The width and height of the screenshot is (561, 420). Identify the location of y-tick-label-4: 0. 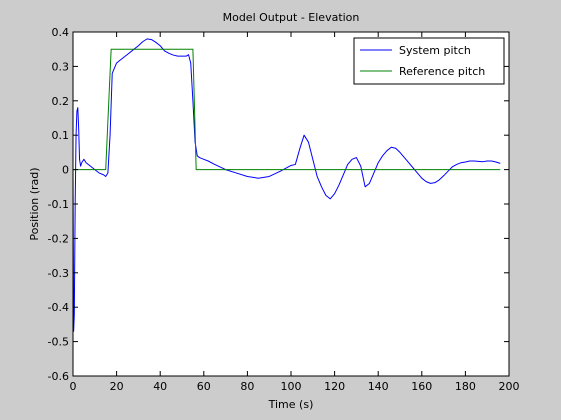
(65, 170).